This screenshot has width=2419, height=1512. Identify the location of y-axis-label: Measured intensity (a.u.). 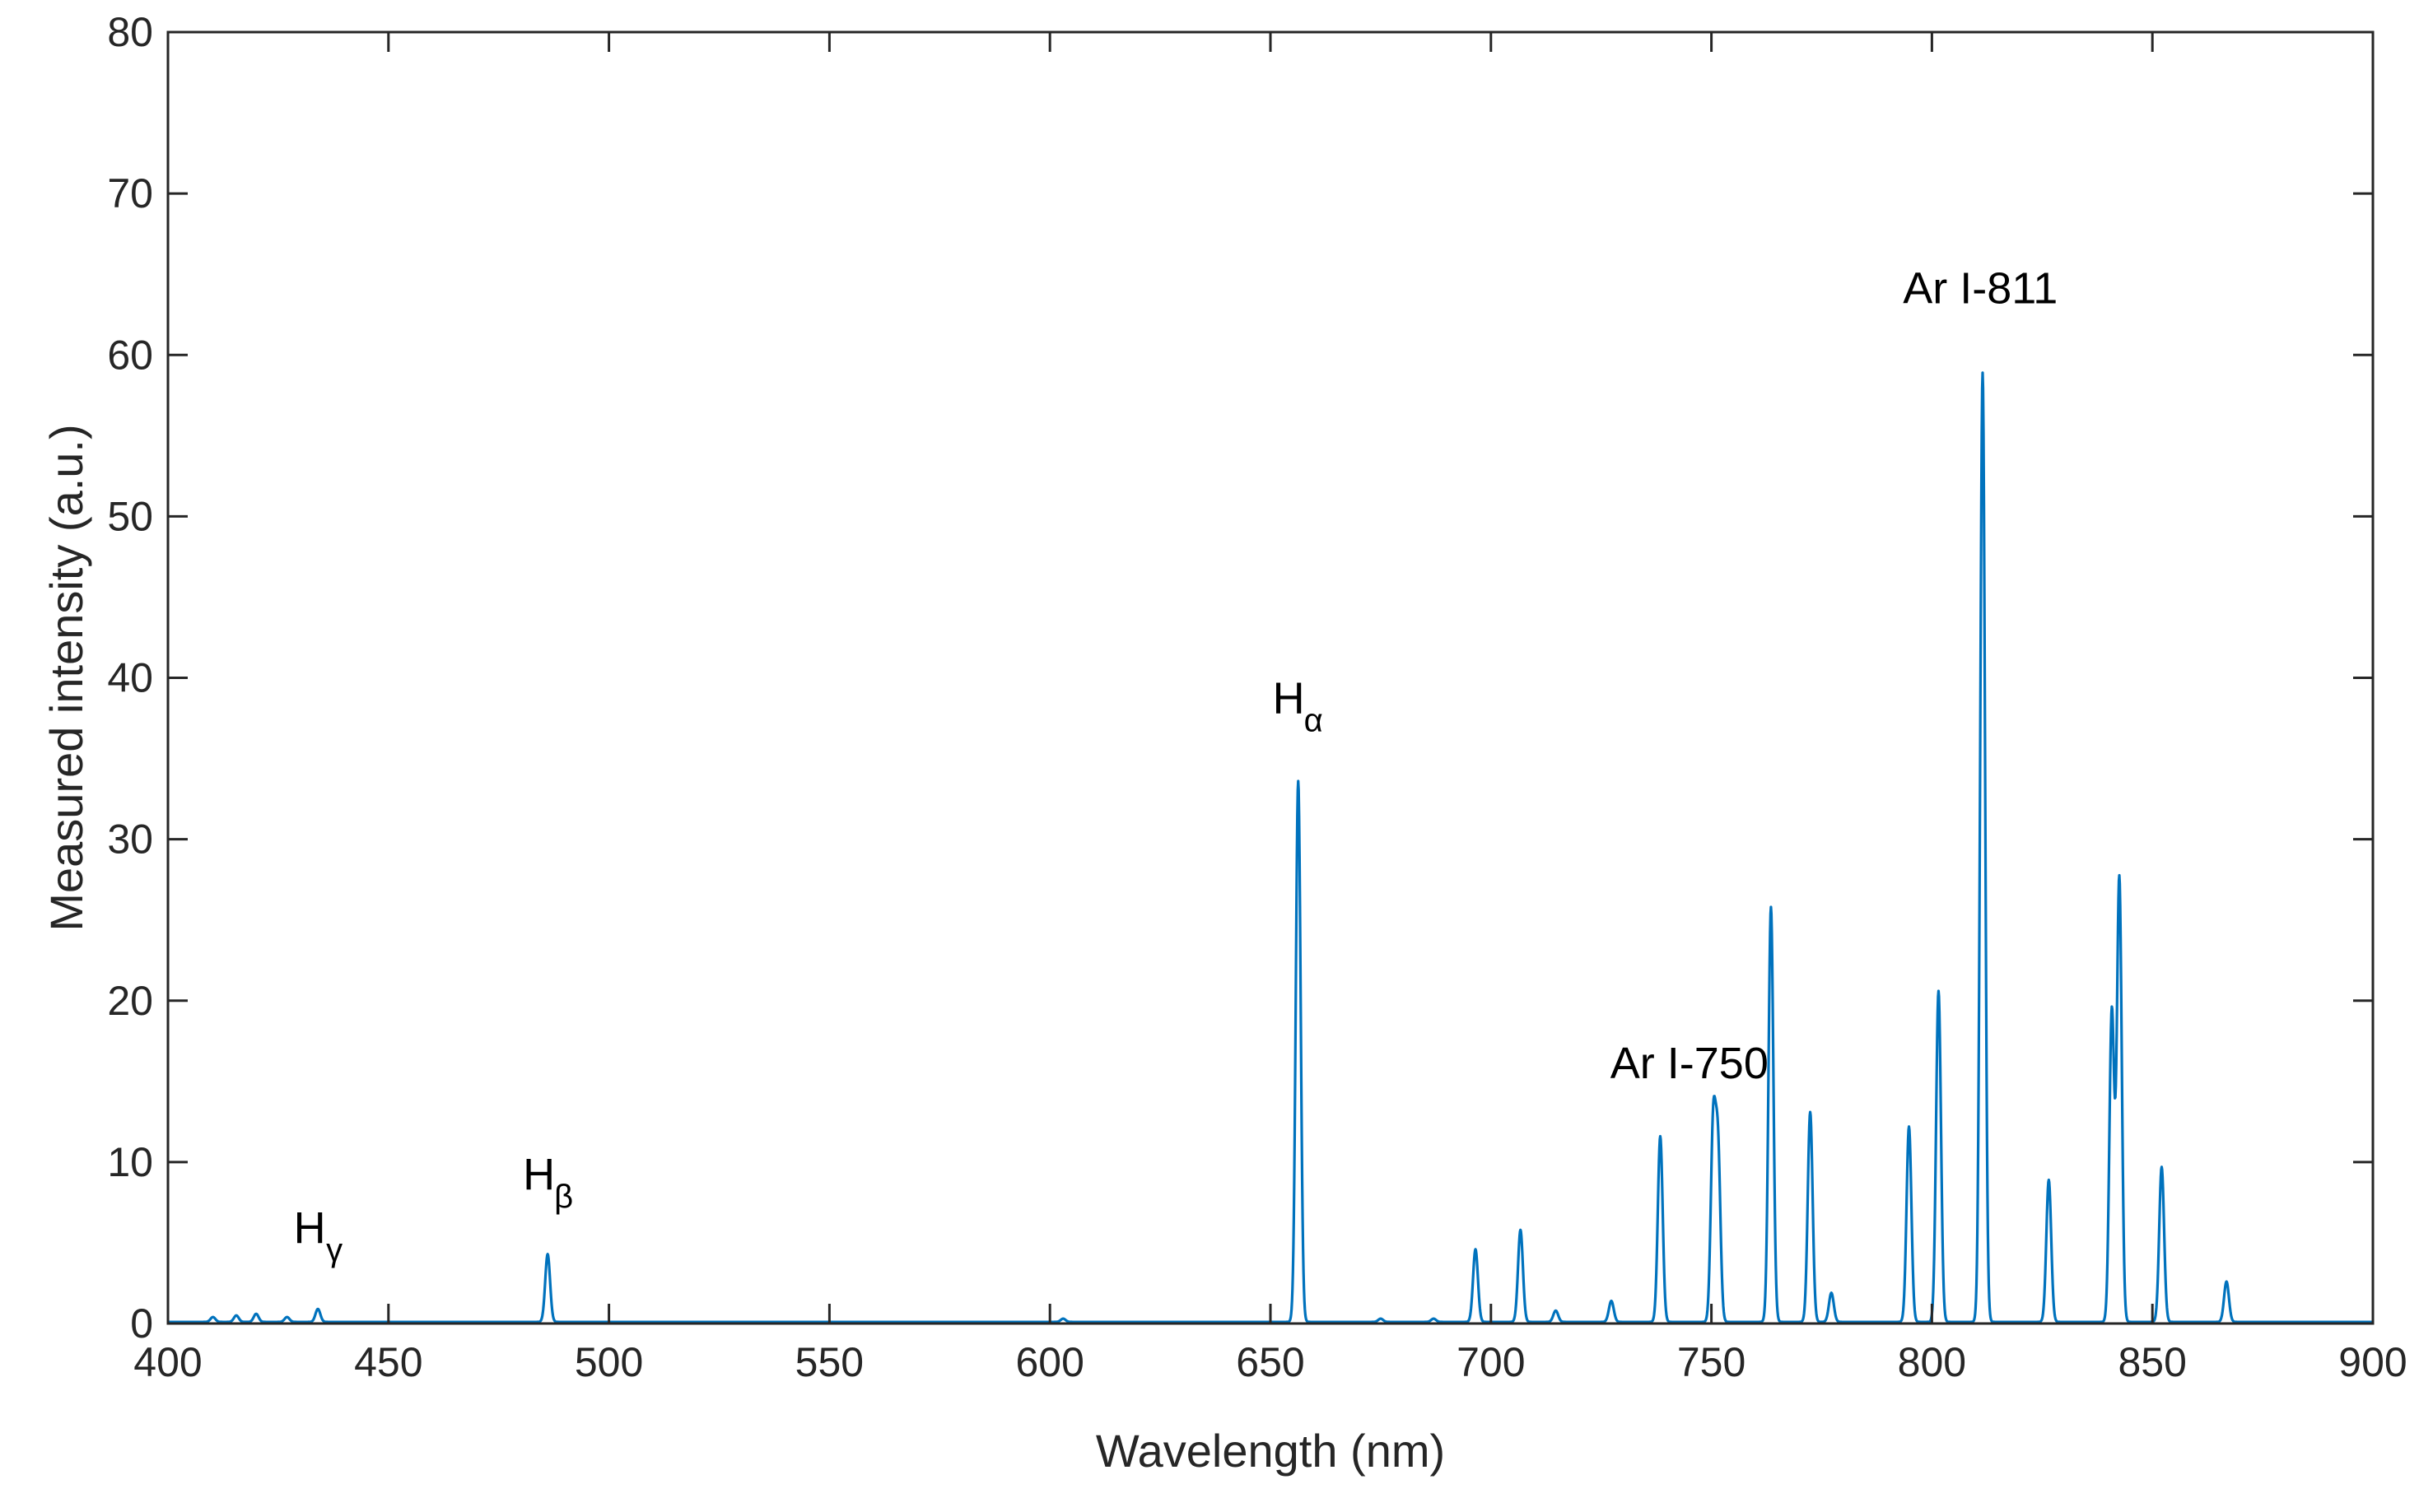
(66, 678).